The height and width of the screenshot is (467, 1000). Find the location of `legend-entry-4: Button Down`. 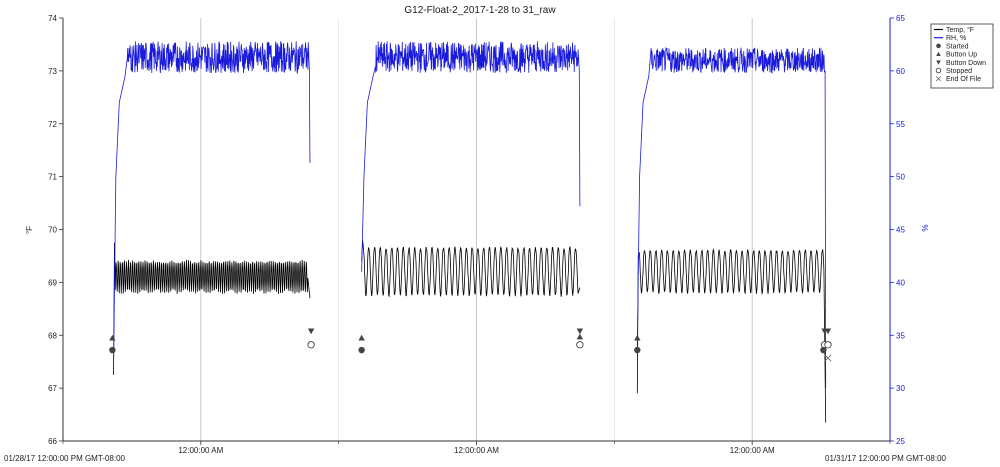

legend-entry-4: Button Down is located at coordinates (966, 63).